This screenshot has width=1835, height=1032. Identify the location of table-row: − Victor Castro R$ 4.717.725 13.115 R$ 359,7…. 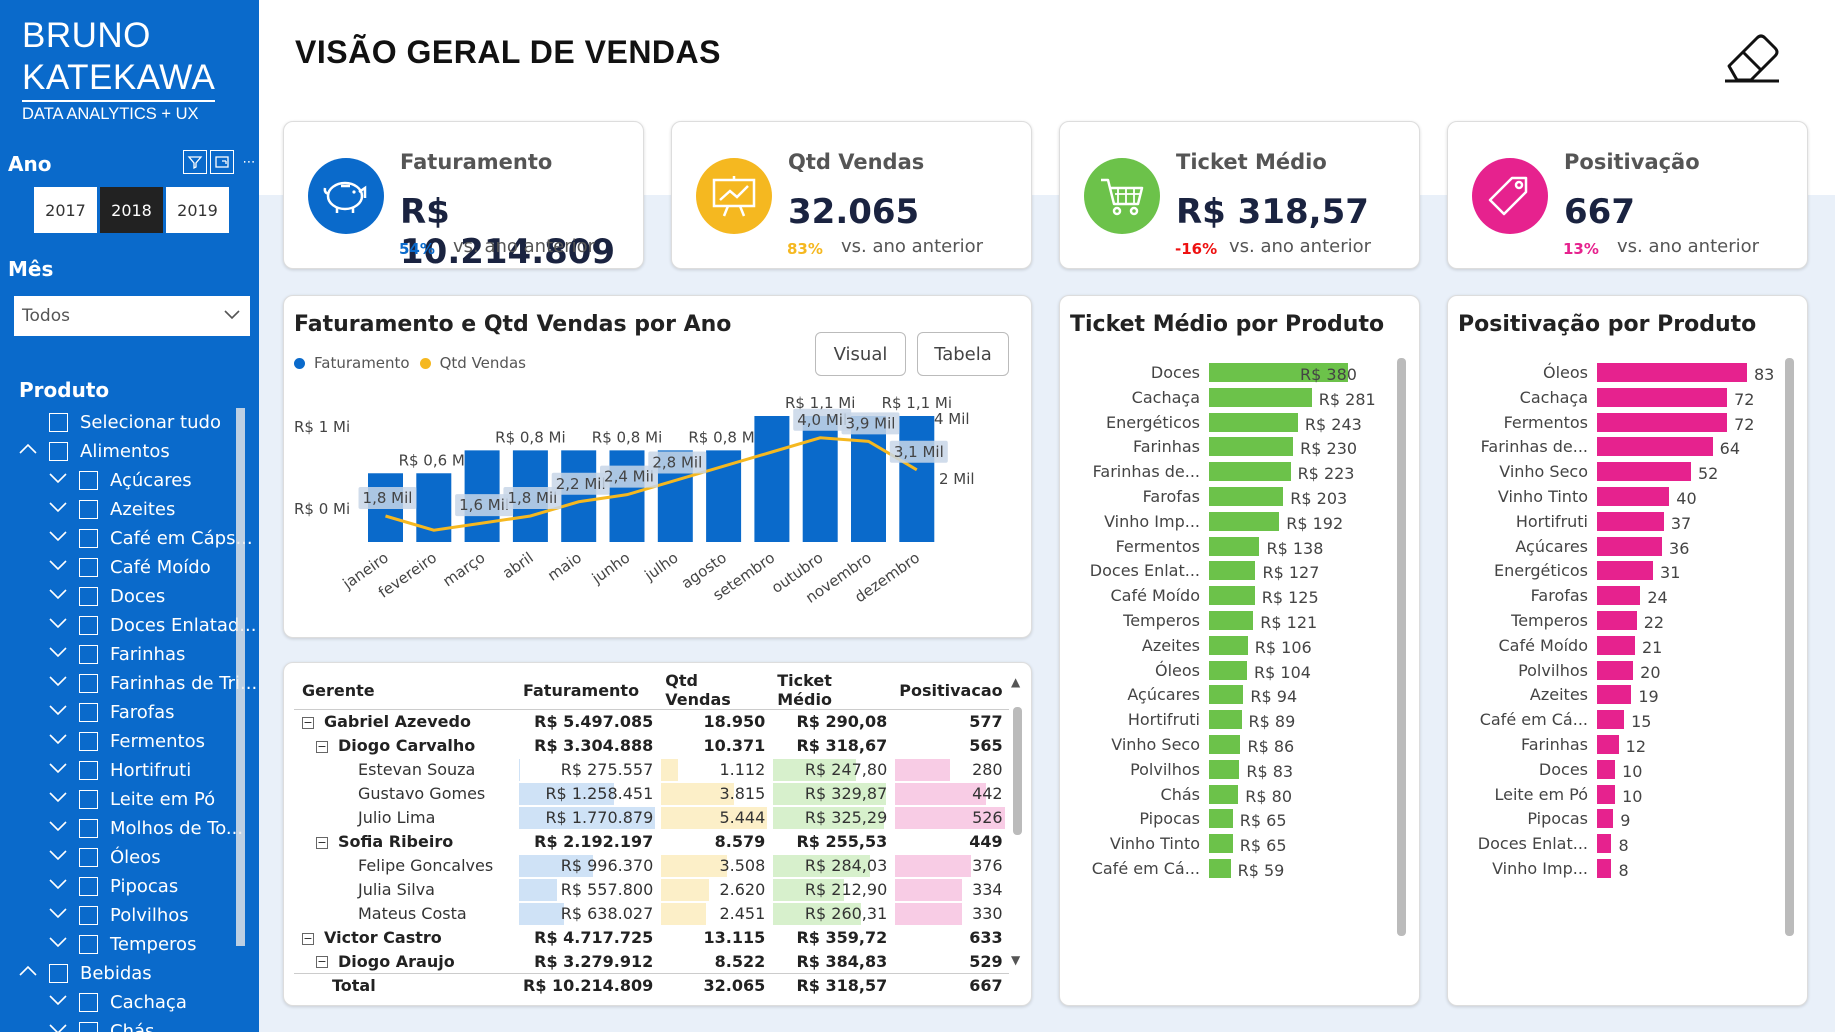
(651, 938).